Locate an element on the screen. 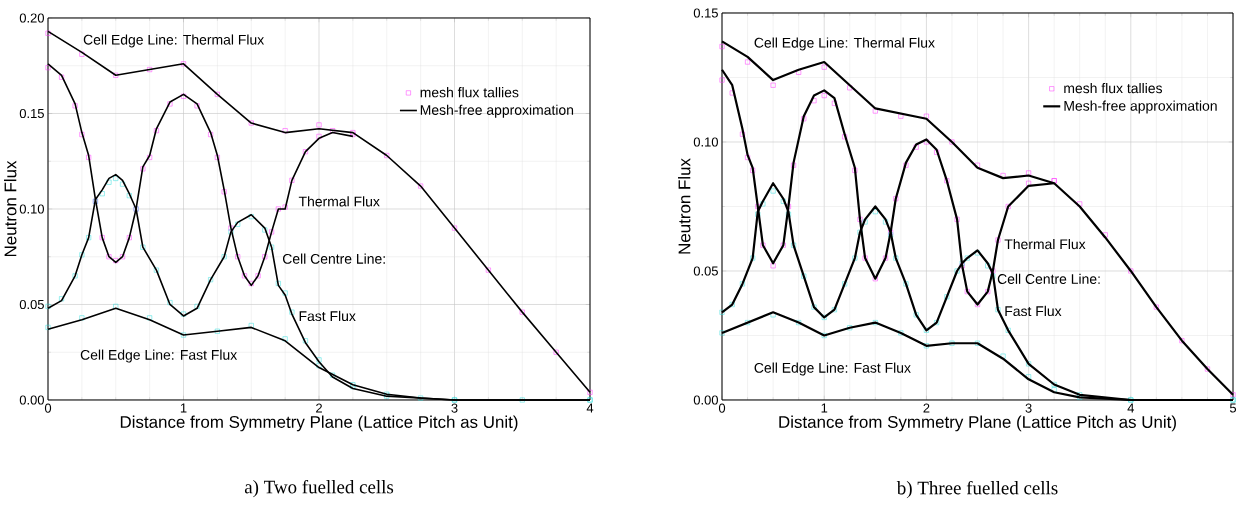  x-tick-label: 5 is located at coordinates (1233, 408).